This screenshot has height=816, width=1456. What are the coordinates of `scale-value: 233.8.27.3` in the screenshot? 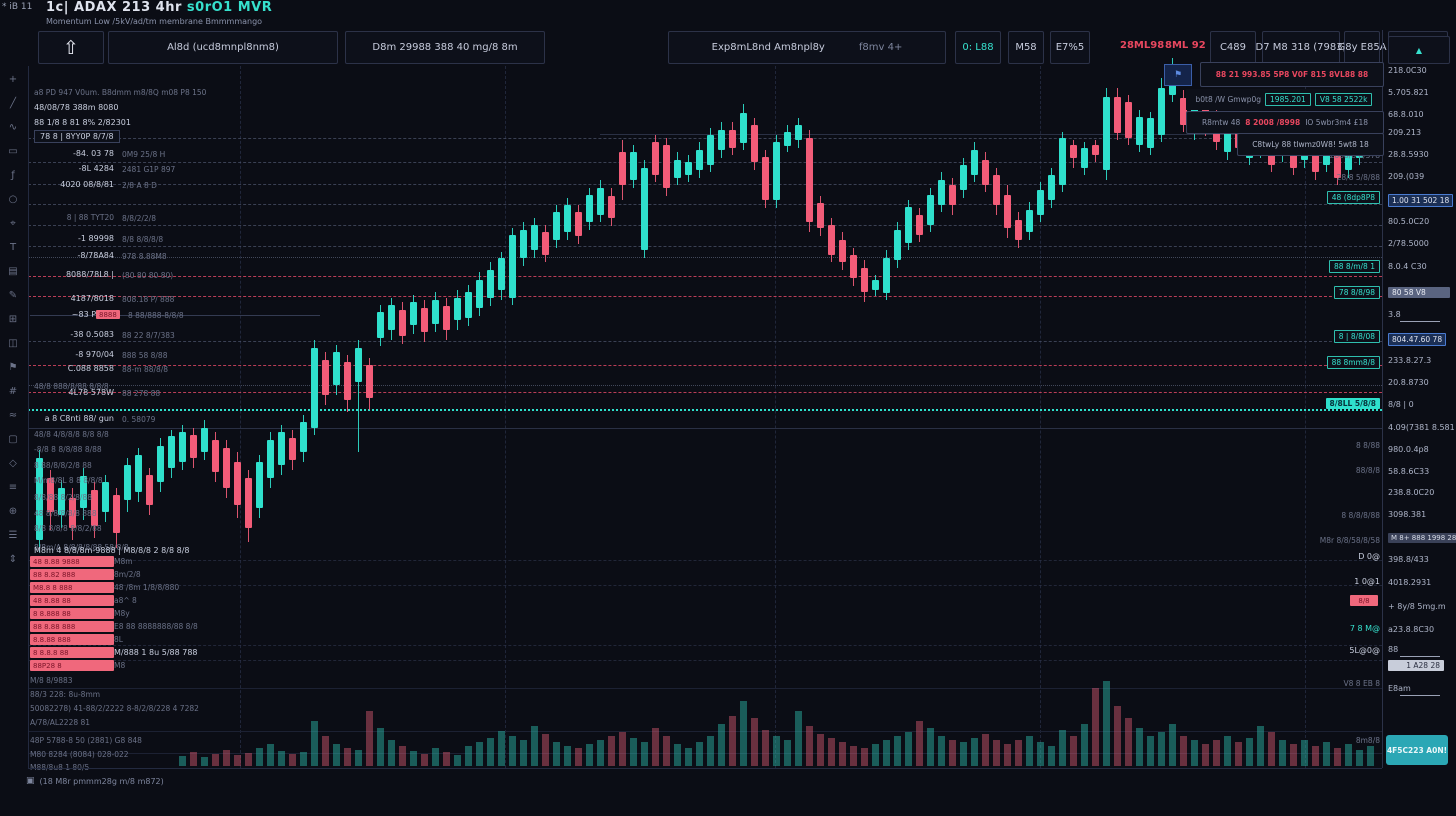 It's located at (1410, 360).